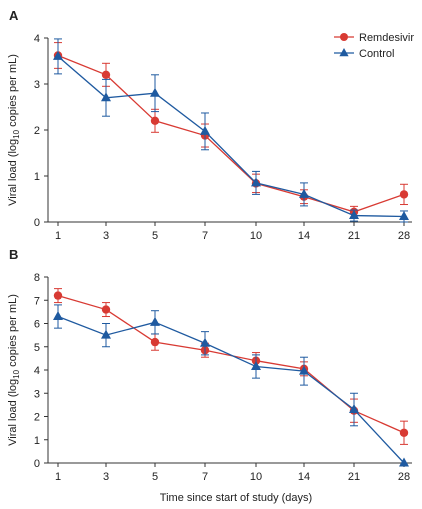 Image resolution: width=422 pixels, height=509 pixels. I want to click on legend-item: Control, so click(364, 54).